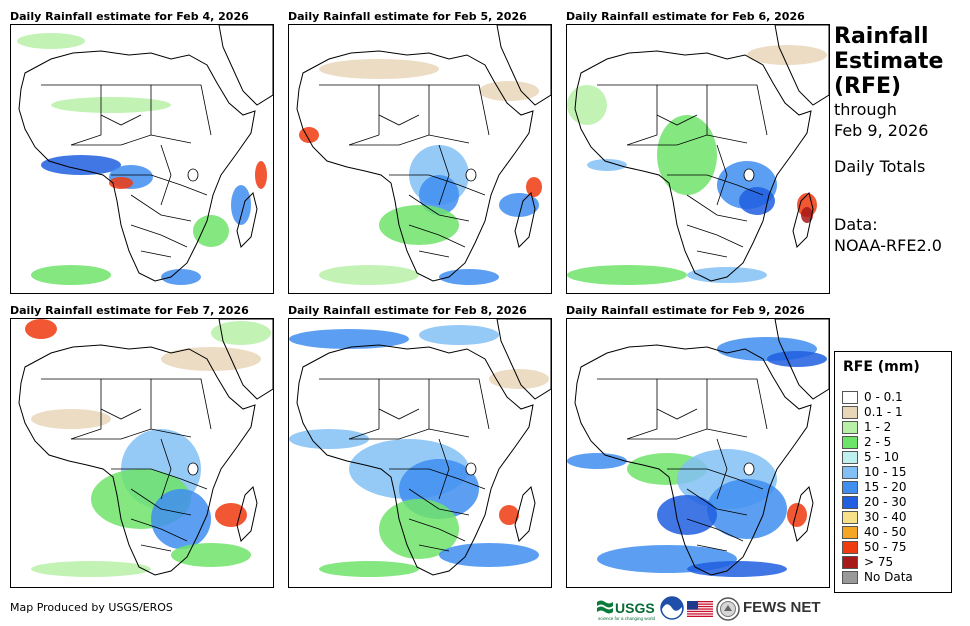 Image resolution: width=970 pixels, height=626 pixels. I want to click on usaid-seal-icon, so click(728, 609).